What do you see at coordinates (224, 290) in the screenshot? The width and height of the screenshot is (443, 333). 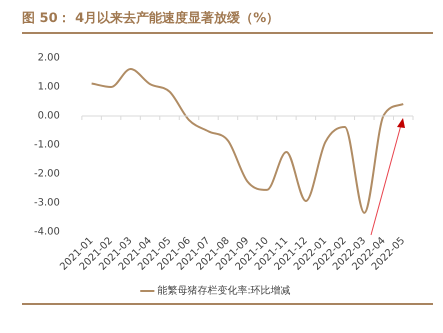 I see `legend-label: 能繁母猪存栏变化率:环比增减` at bounding box center [224, 290].